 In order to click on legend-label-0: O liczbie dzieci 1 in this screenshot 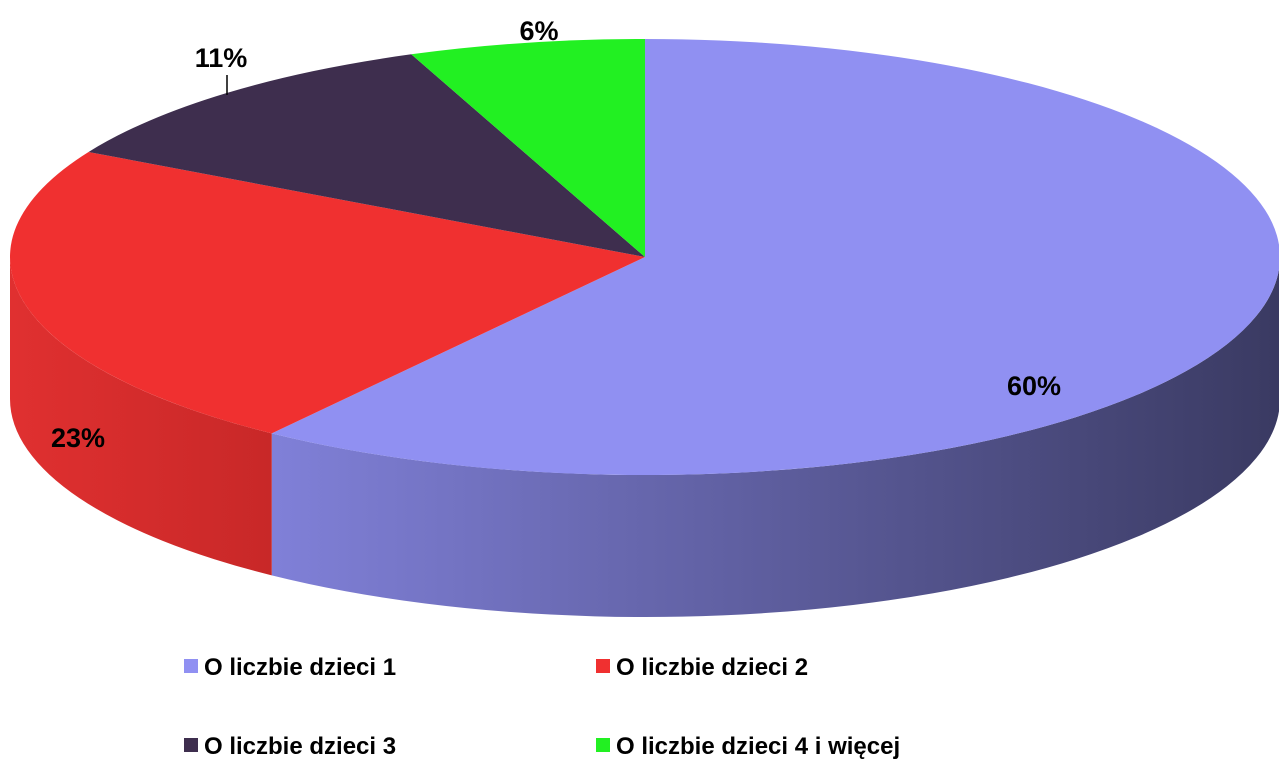, I will do `click(300, 667)`.